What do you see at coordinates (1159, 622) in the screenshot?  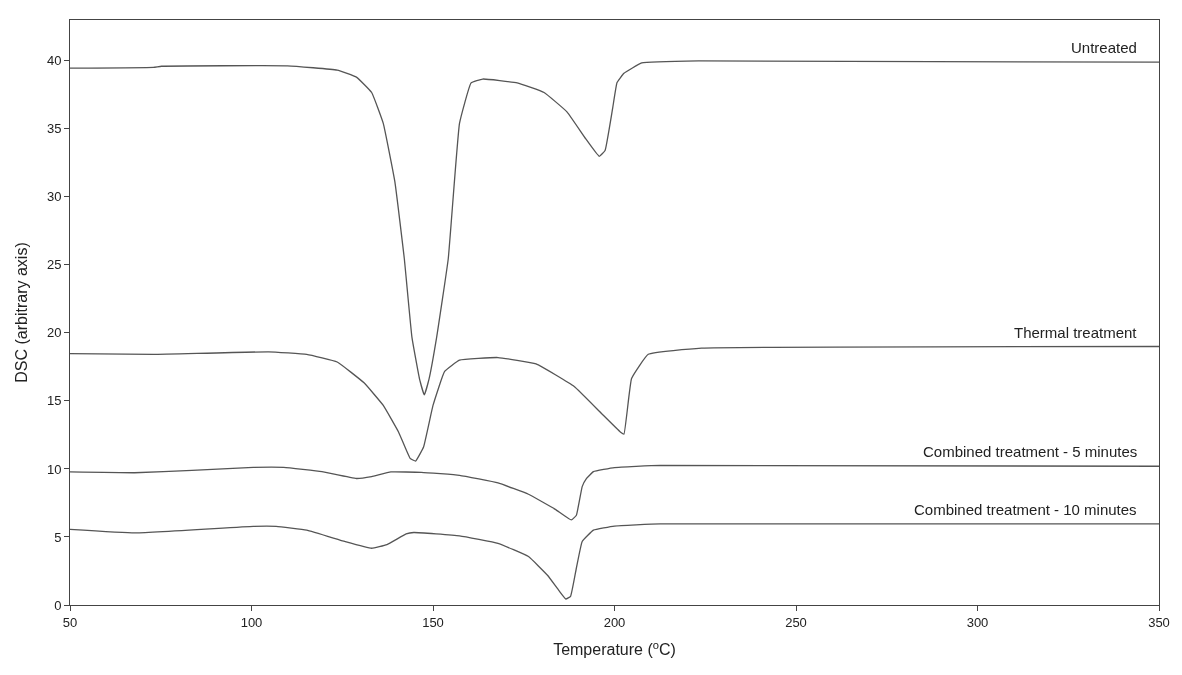 I see `x-tick-label: 350` at bounding box center [1159, 622].